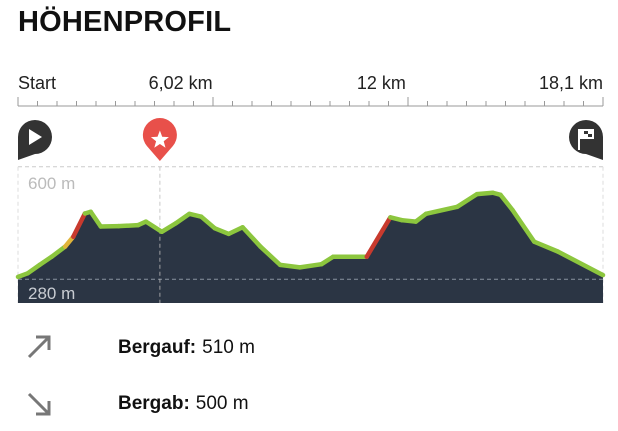  I want to click on descent-label: Bergab:, so click(154, 403).